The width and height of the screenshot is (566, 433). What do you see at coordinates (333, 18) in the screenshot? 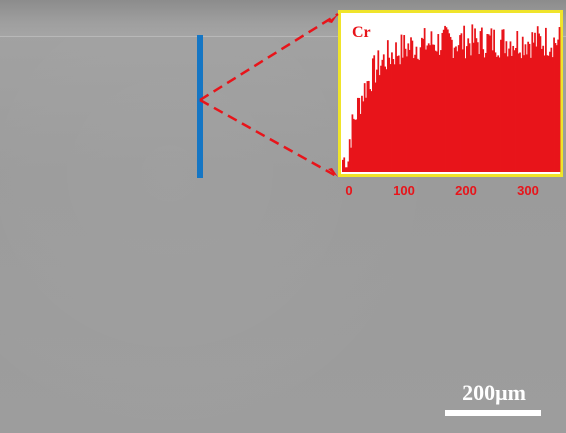
I see `arrowhead-top` at bounding box center [333, 18].